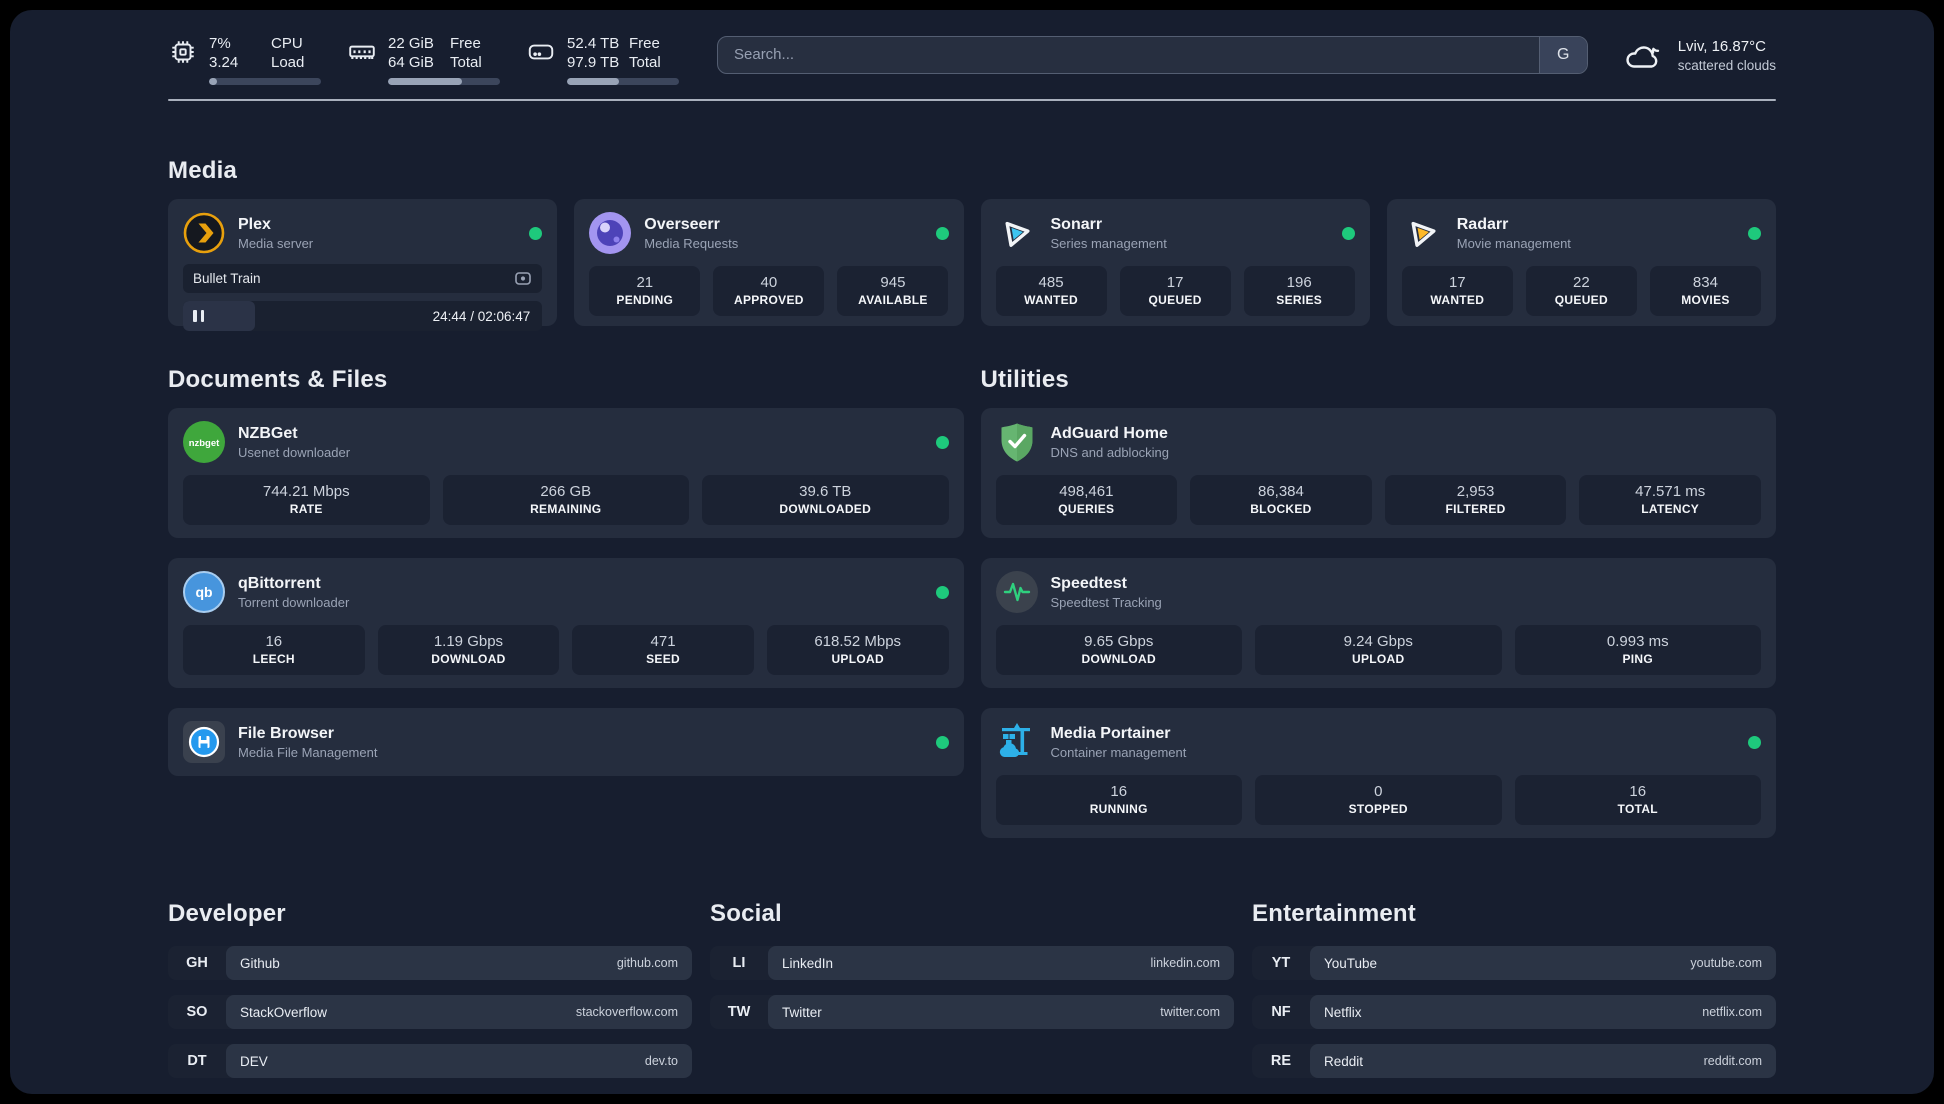 The image size is (1944, 1104). What do you see at coordinates (802, 1012) in the screenshot?
I see `bookmark-name: Twitter` at bounding box center [802, 1012].